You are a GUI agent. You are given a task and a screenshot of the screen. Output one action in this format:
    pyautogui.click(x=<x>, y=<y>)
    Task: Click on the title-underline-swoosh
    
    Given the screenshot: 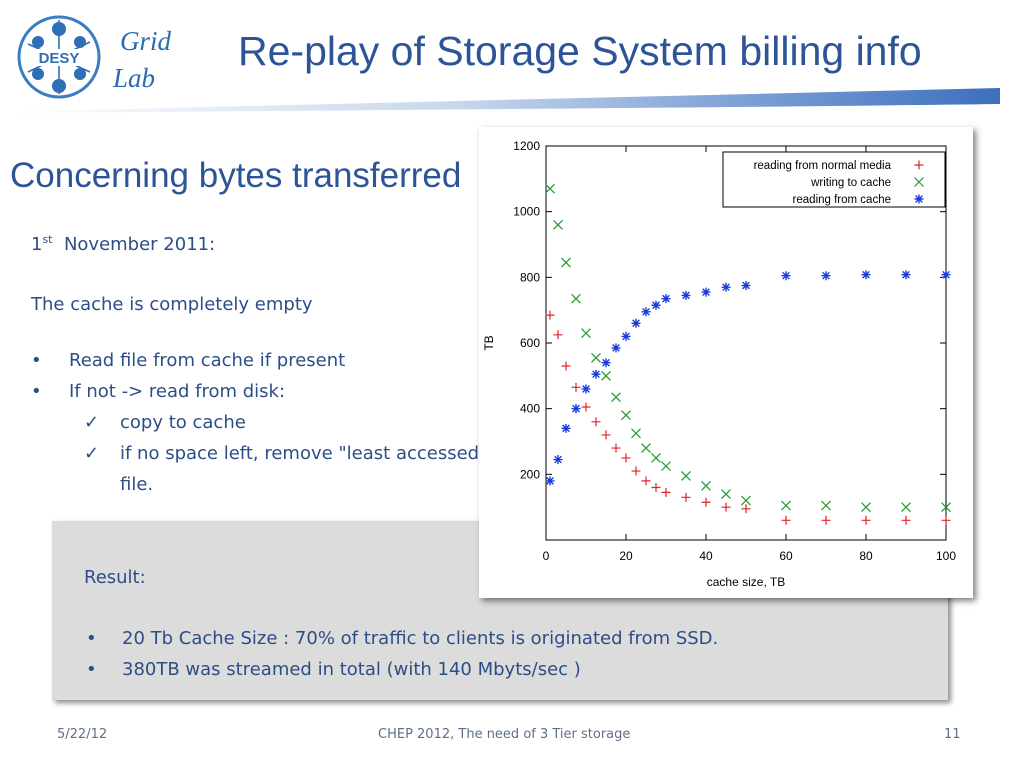 What is the action you would take?
    pyautogui.click(x=500, y=100)
    